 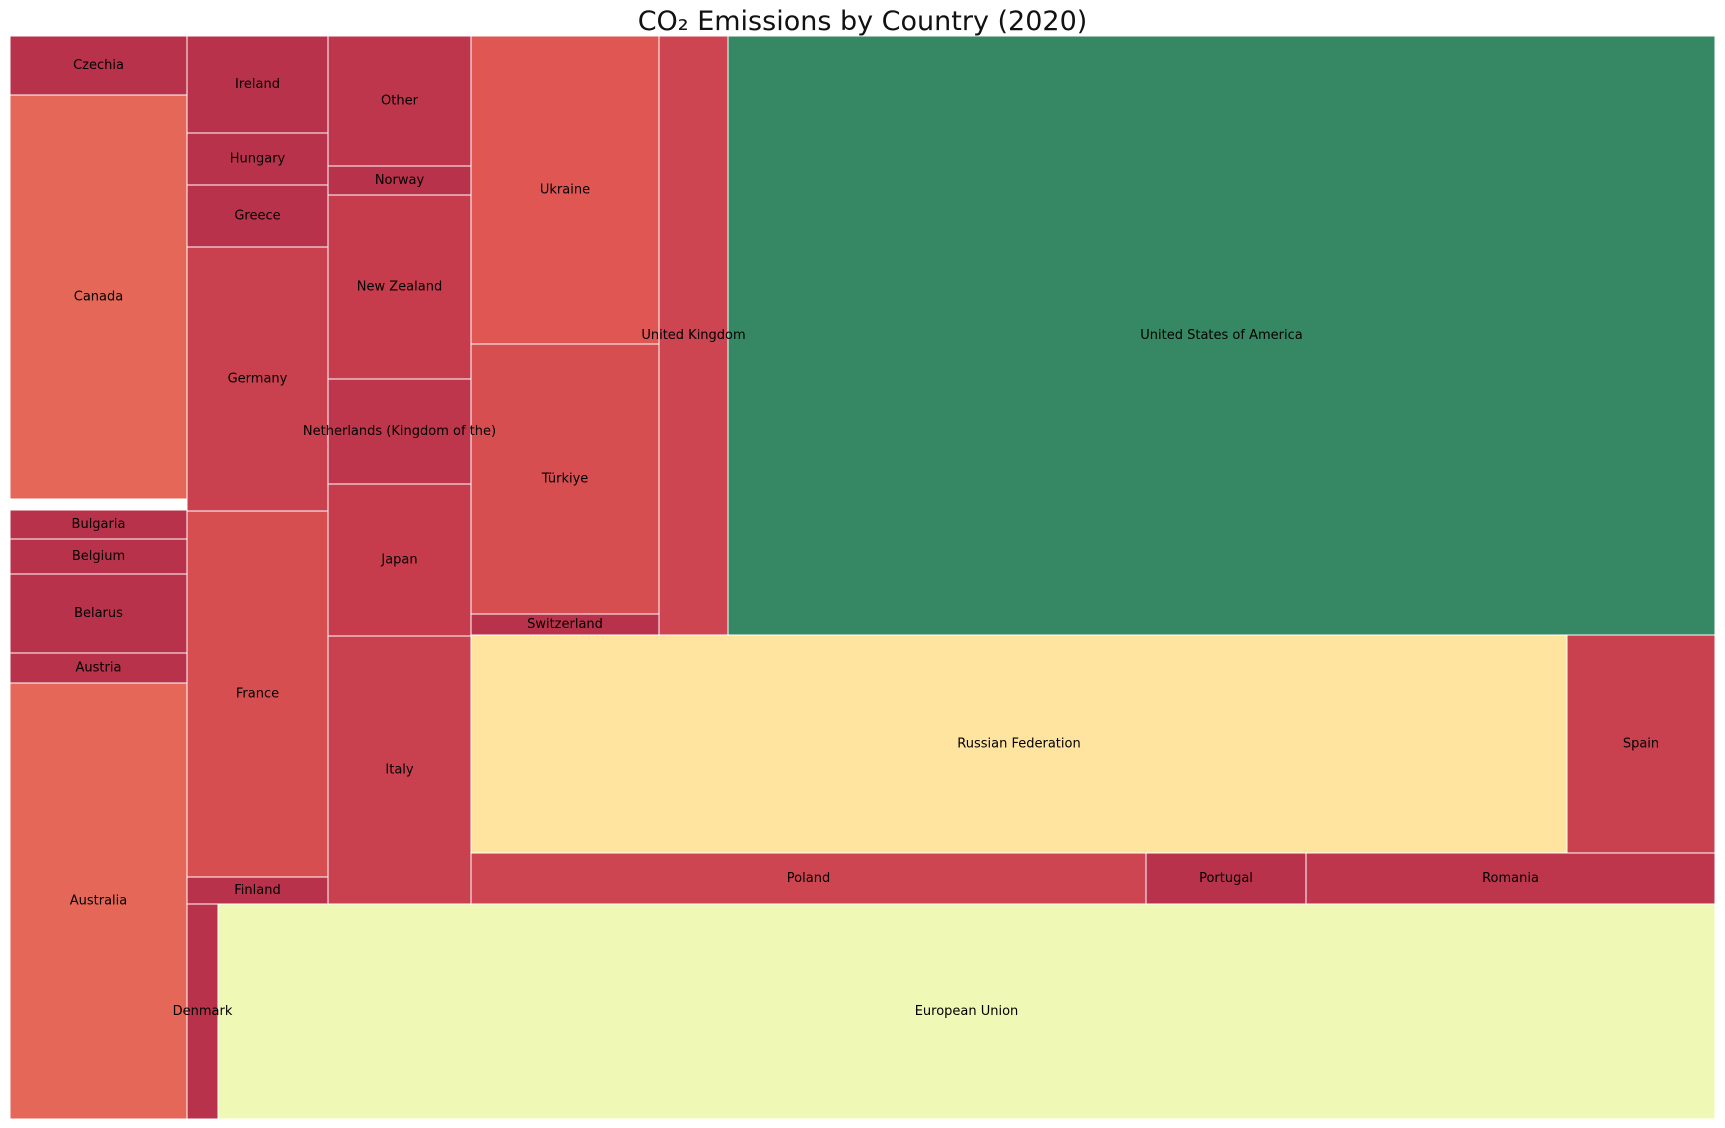 I want to click on treemap-tile-other, so click(x=399, y=101).